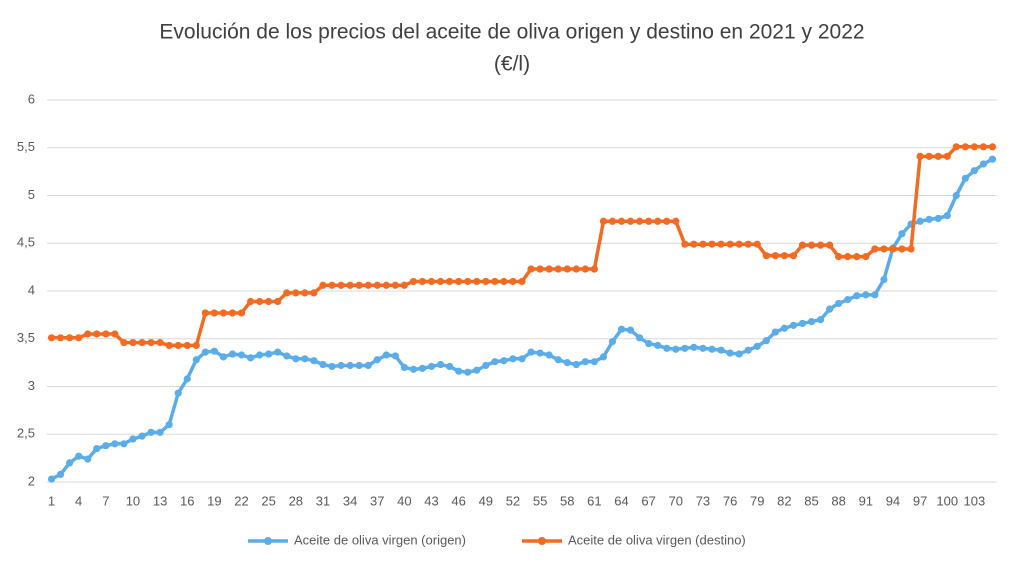 The height and width of the screenshot is (573, 1024). What do you see at coordinates (377, 500) in the screenshot?
I see `x-tick-label: 37` at bounding box center [377, 500].